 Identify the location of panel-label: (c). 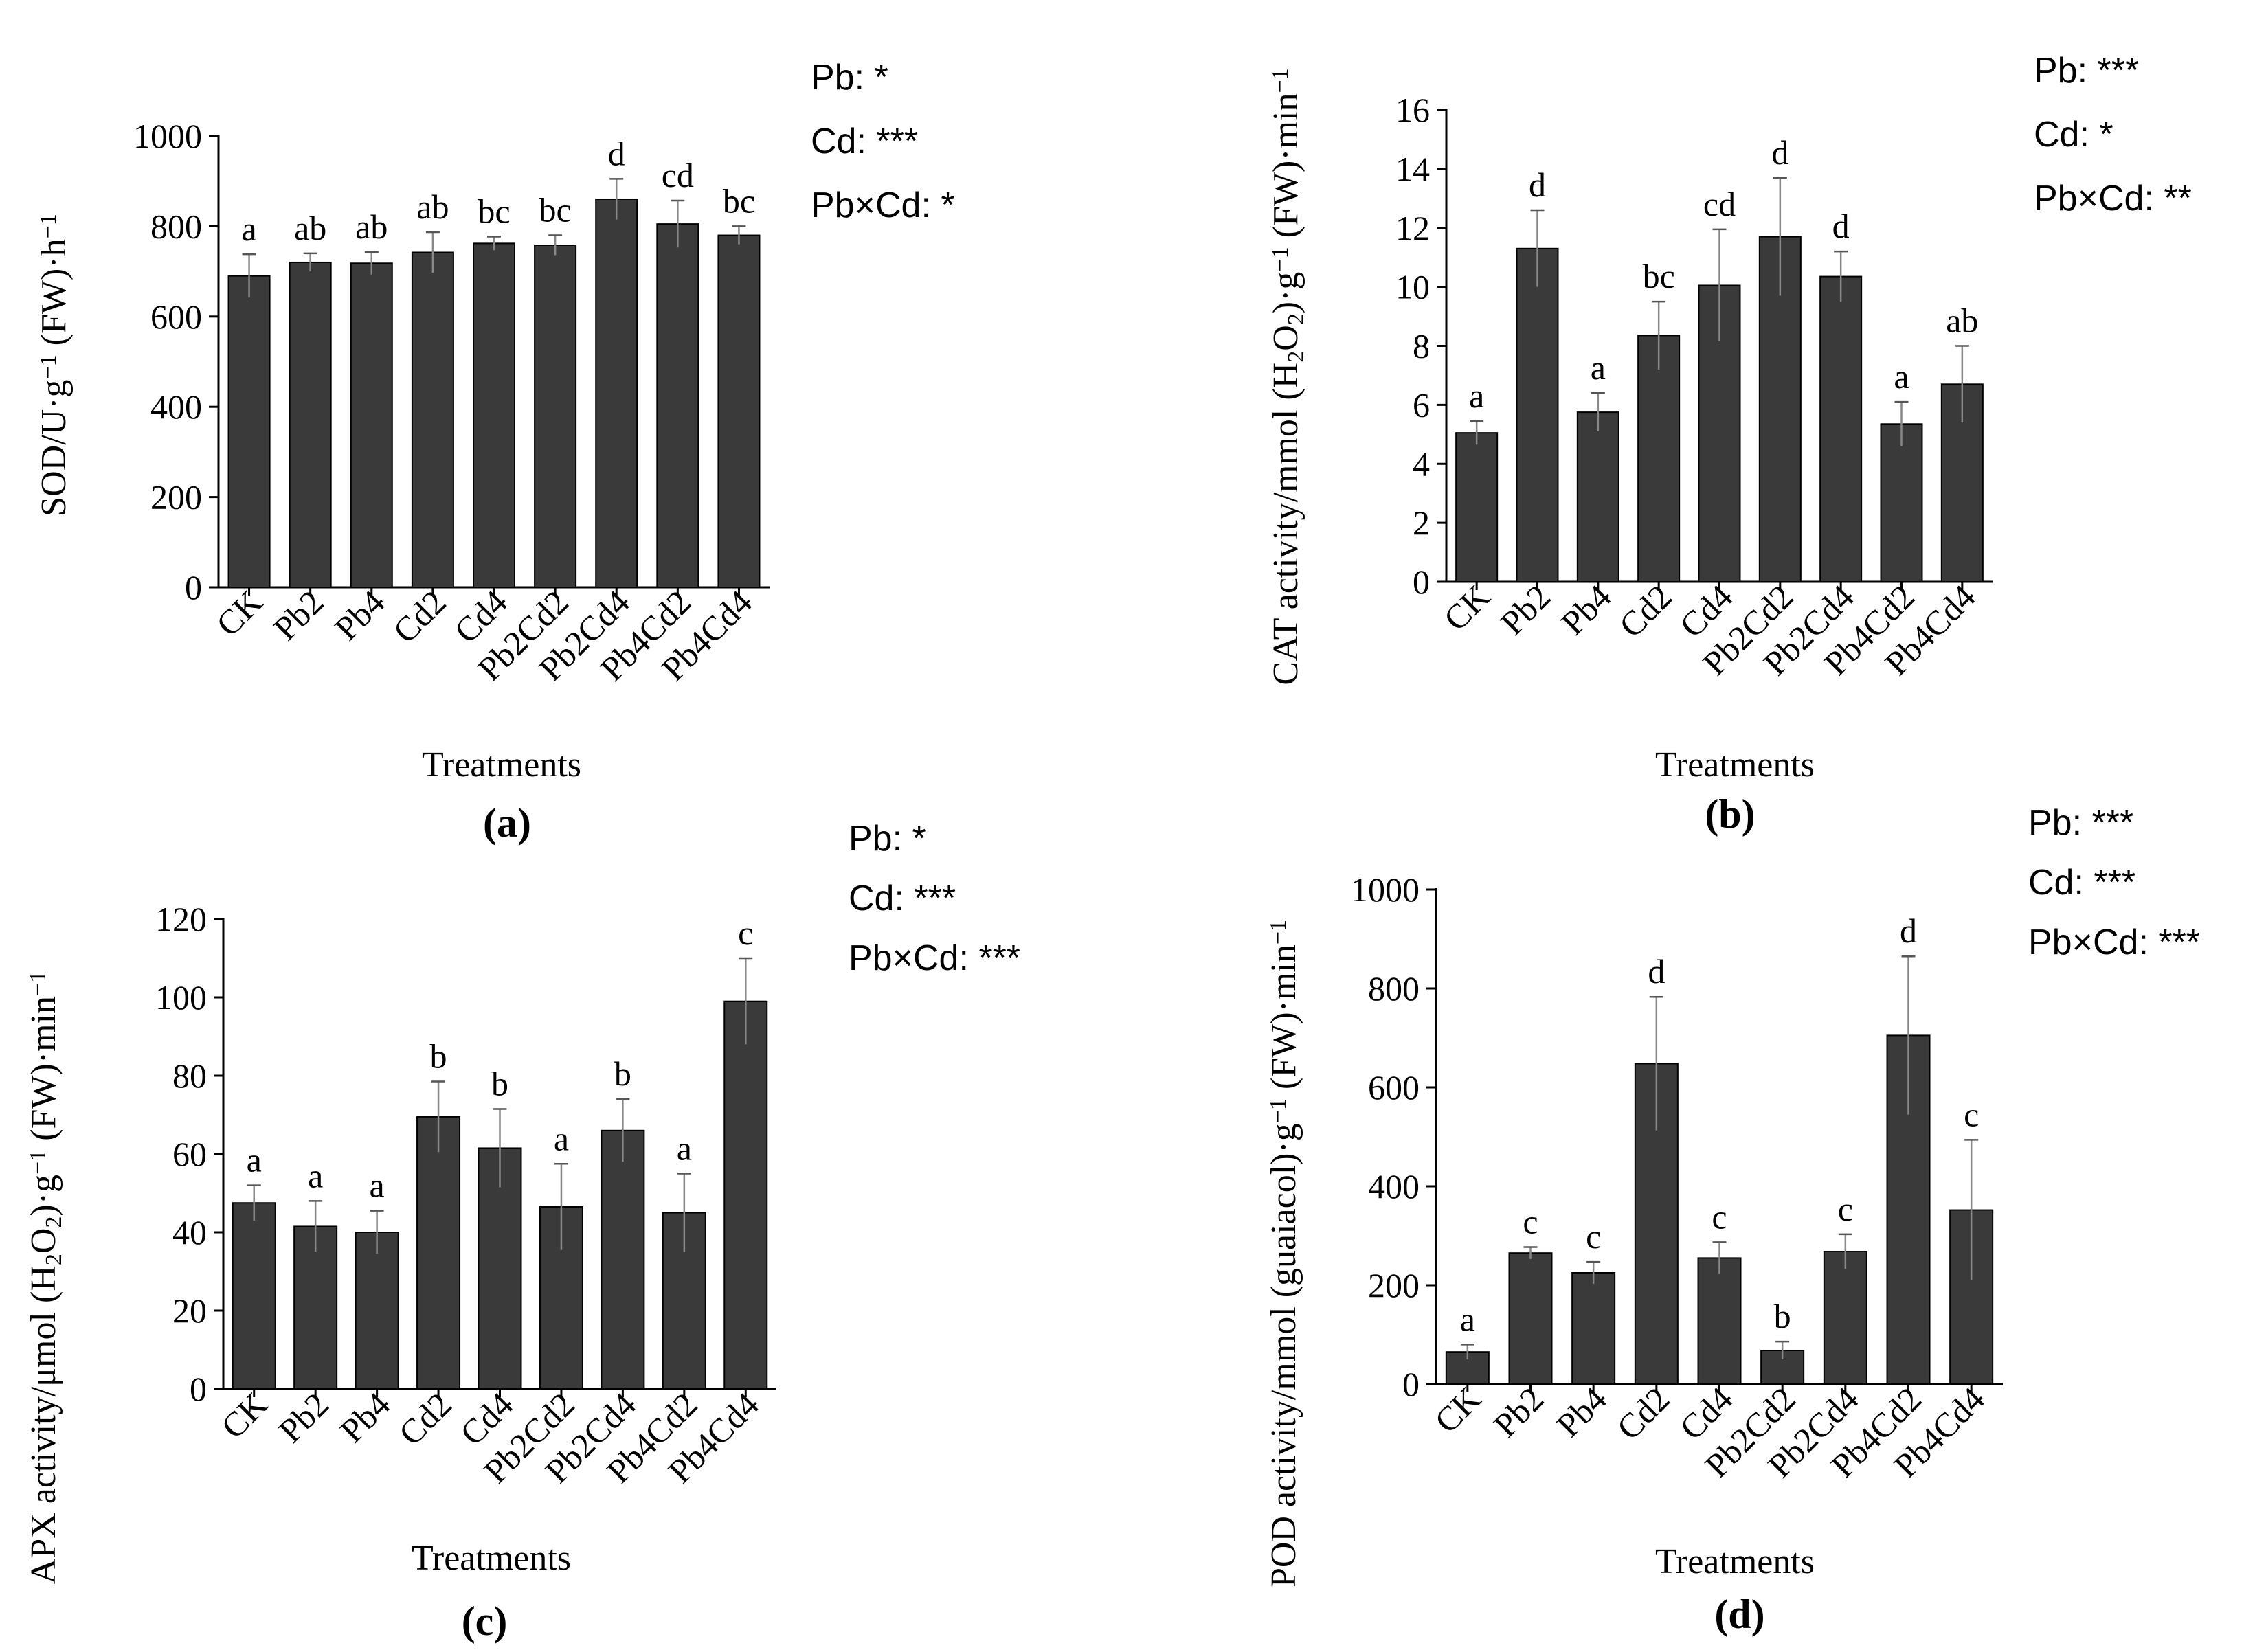
(485, 1621).